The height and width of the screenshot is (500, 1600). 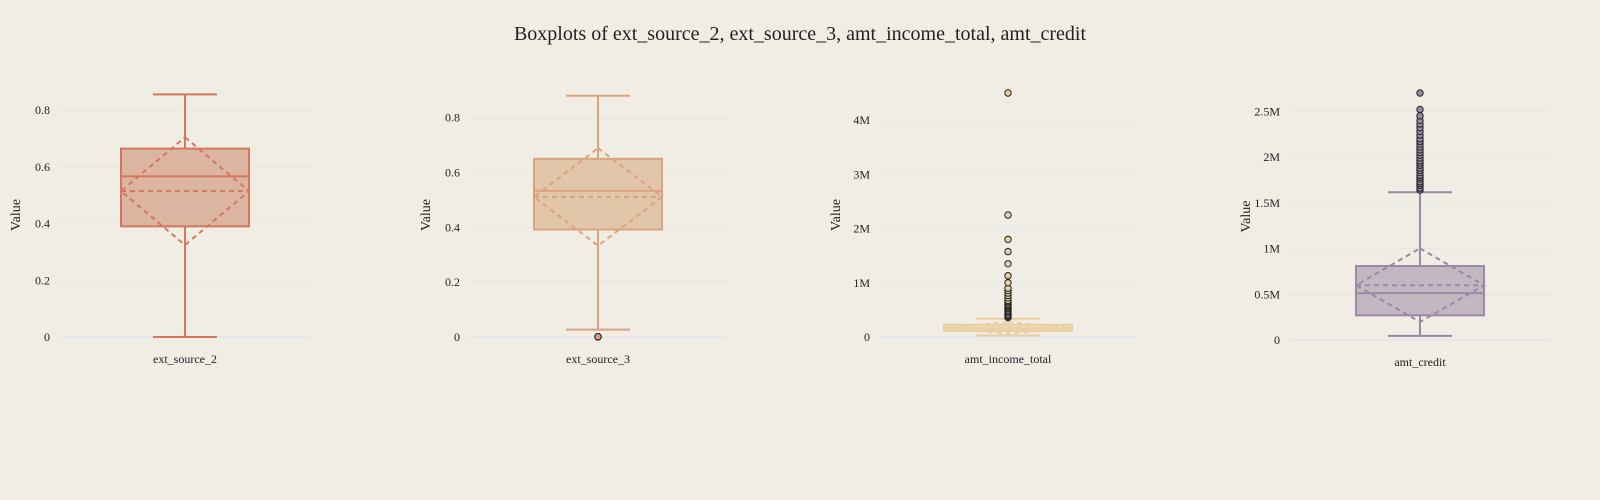 What do you see at coordinates (1394, 229) in the screenshot?
I see `boxplot-panel-amt_credit: 0 0.5M 1M 1.5M 2M 2.5M Value amt_credit` at bounding box center [1394, 229].